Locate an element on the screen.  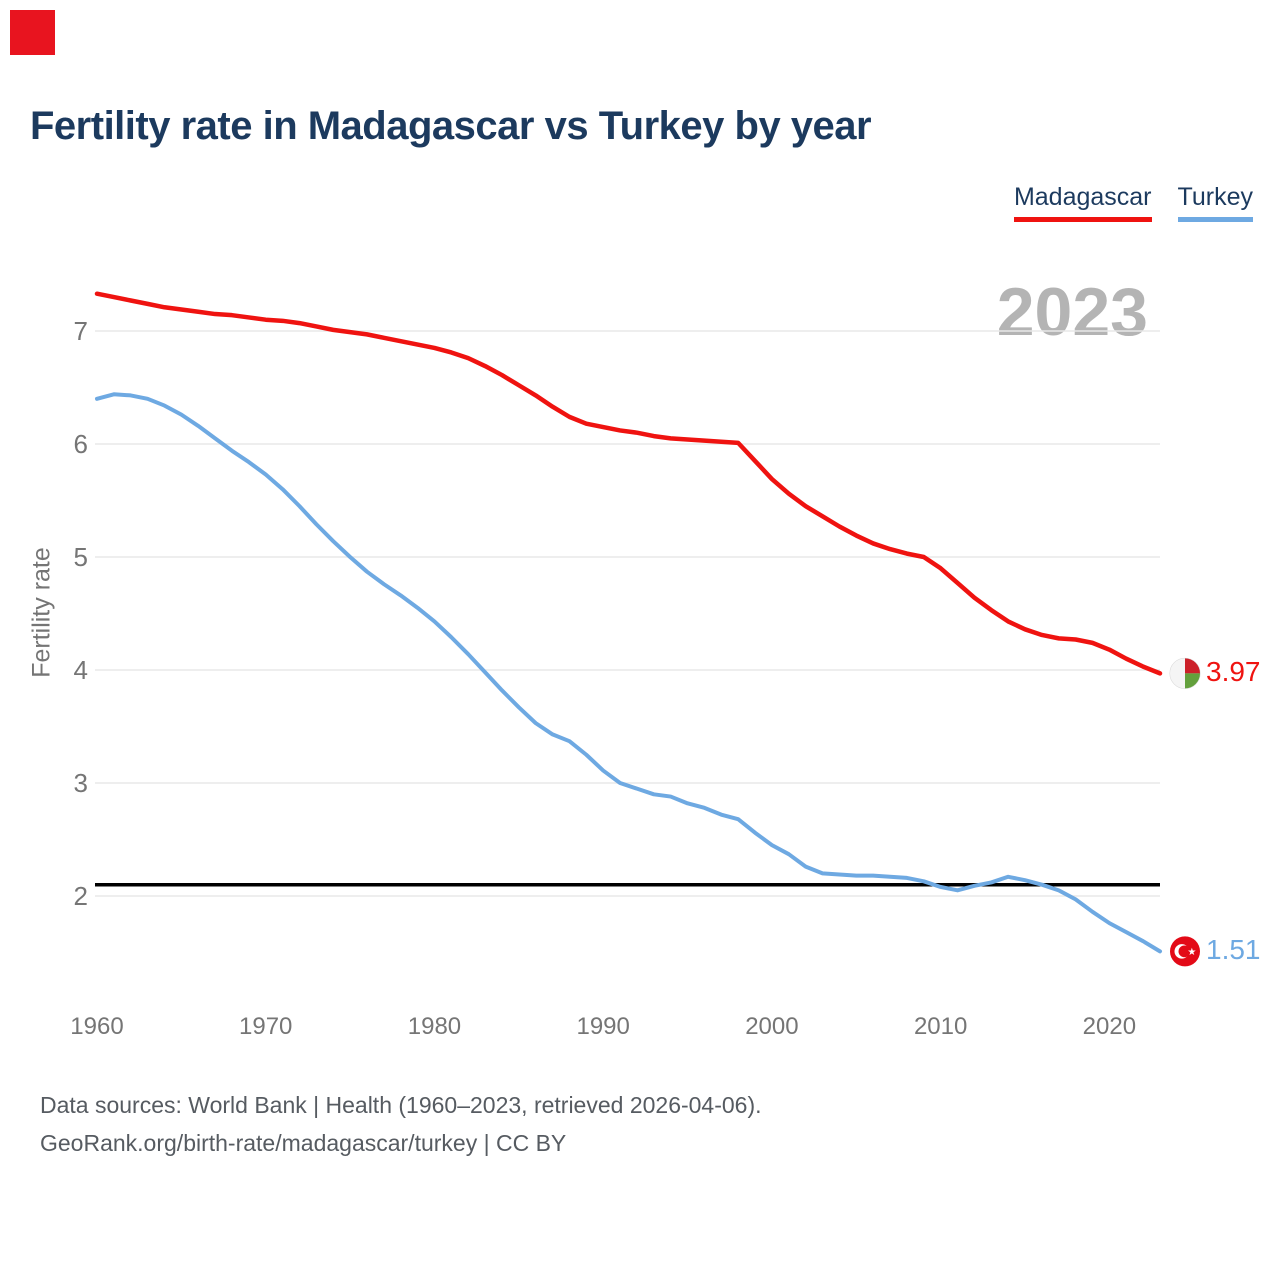
legend: Madagascar Turkey is located at coordinates (1133, 202).